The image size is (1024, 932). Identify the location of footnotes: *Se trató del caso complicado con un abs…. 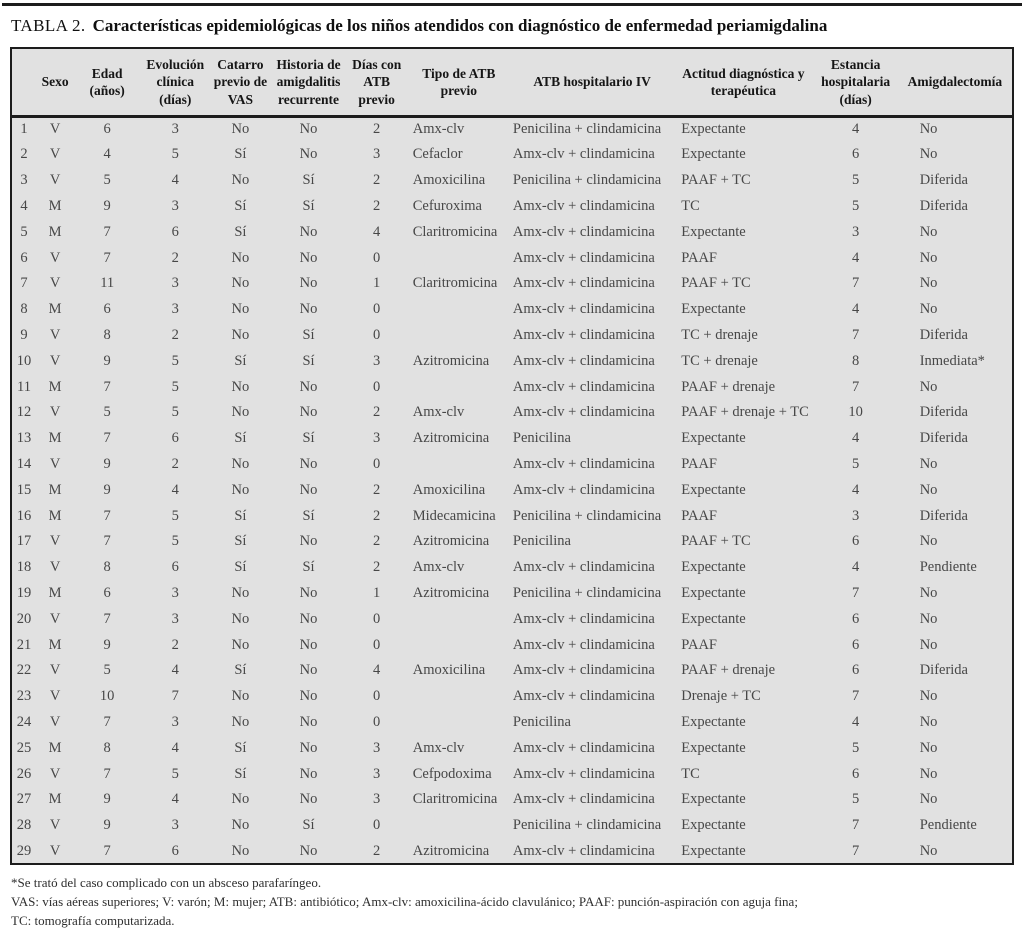
(512, 902).